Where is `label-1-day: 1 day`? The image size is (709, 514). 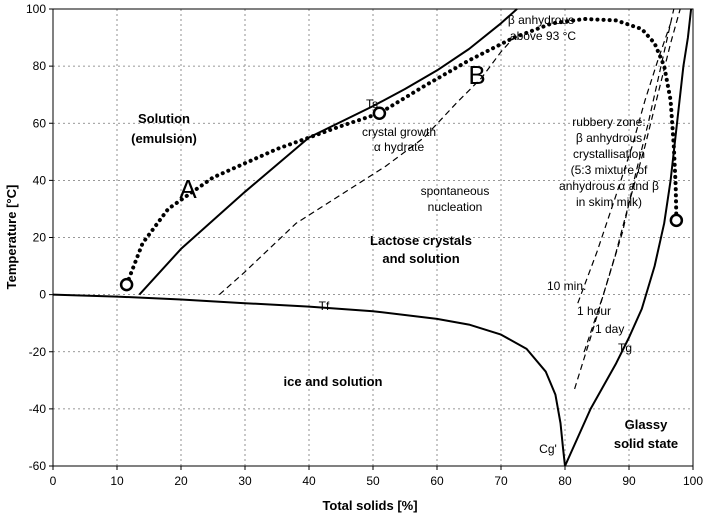
label-1-day: 1 day is located at coordinates (609, 329).